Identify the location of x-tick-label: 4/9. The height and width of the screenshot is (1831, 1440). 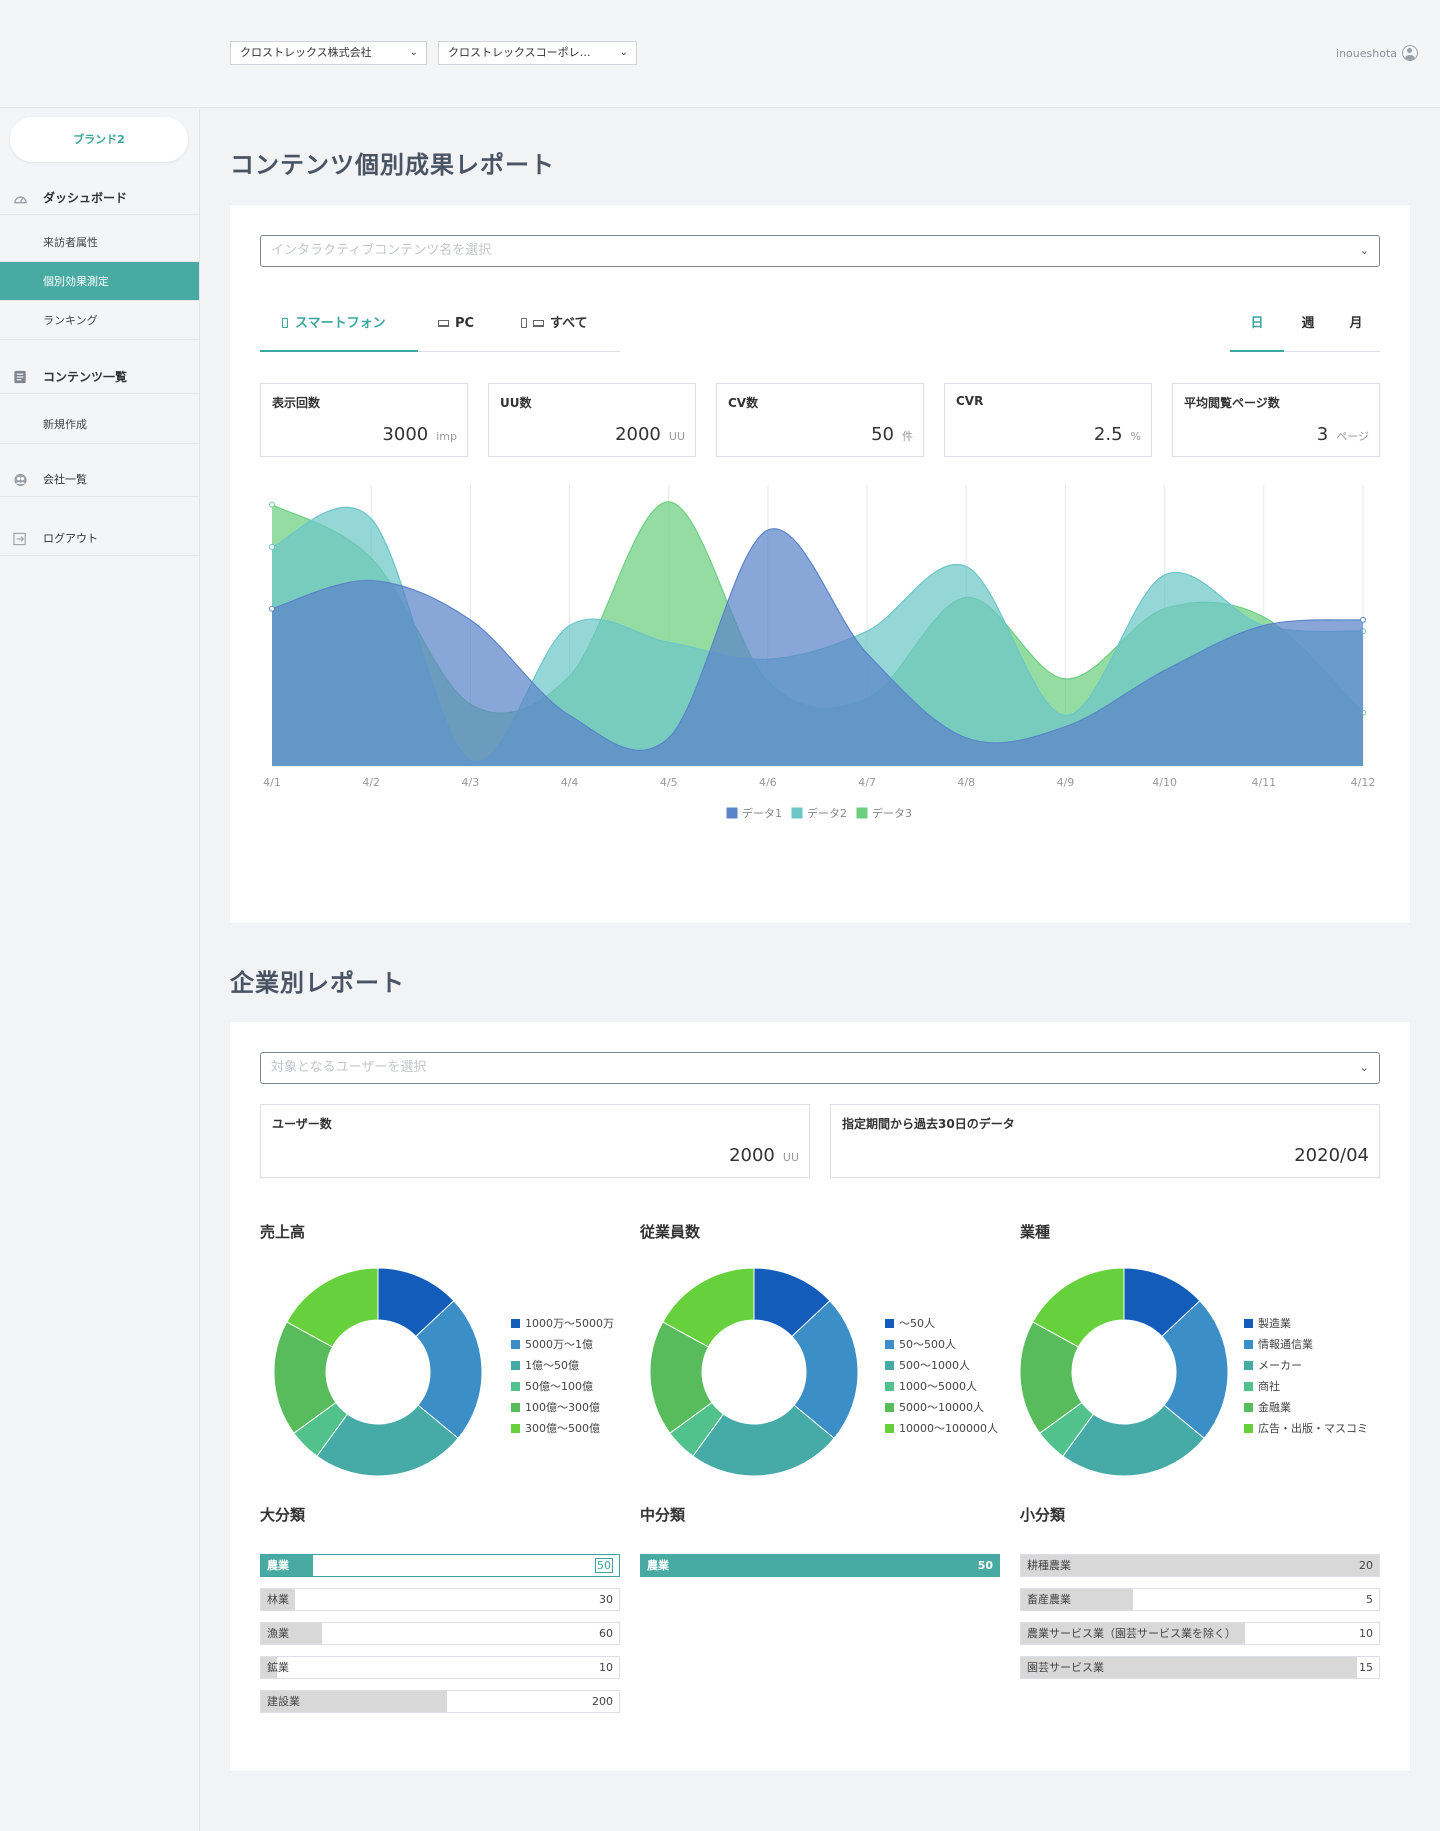
(1066, 782).